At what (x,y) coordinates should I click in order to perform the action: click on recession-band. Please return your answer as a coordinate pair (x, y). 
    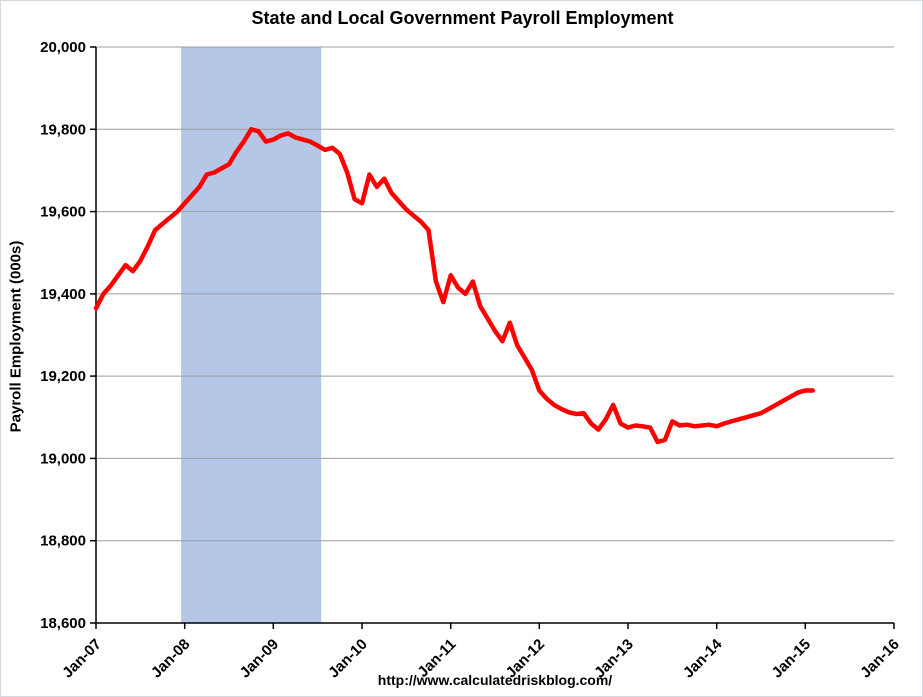
    Looking at the image, I should click on (251, 335).